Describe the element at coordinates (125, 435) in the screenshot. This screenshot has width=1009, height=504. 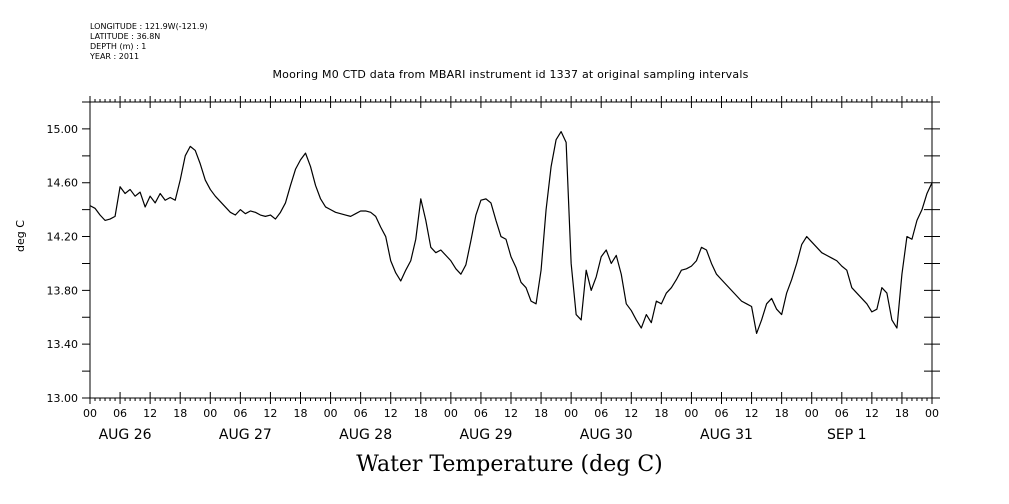
I see `x-day-label: AUG 26` at that location.